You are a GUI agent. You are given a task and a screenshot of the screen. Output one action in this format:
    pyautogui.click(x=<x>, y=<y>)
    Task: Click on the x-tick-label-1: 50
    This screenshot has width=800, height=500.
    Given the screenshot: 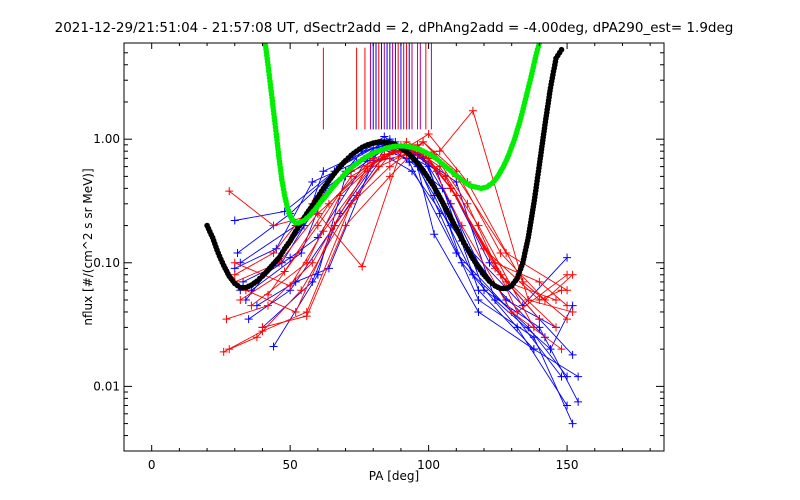 What is the action you would take?
    pyautogui.click(x=290, y=465)
    